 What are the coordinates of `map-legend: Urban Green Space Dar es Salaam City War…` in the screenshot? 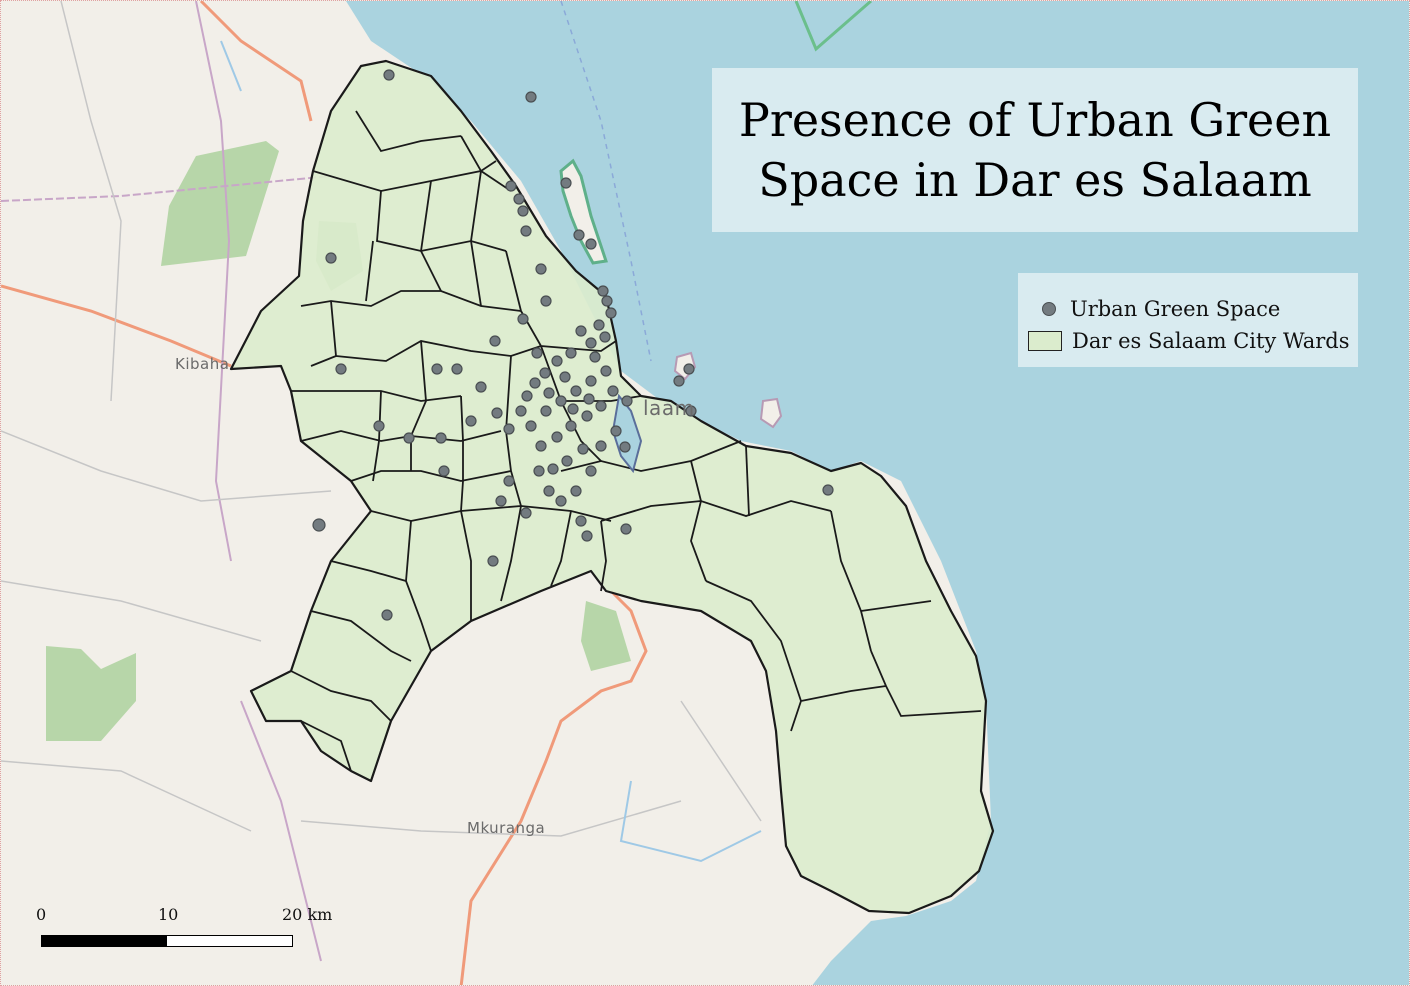 It's located at (1188, 320).